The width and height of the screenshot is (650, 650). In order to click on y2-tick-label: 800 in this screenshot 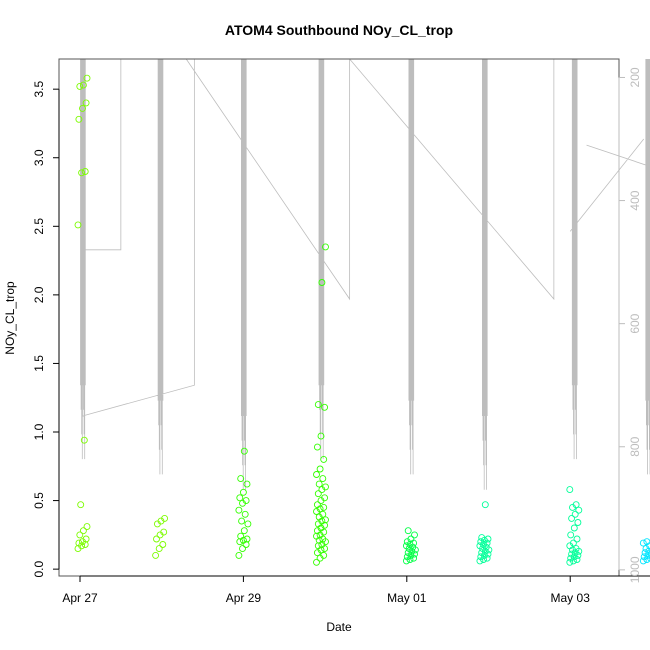, I will do `click(635, 446)`.